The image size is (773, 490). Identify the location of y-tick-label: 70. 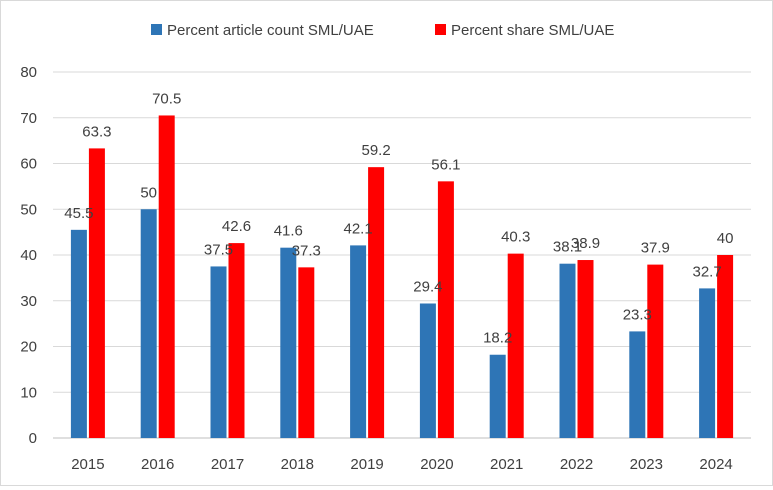
(28, 118).